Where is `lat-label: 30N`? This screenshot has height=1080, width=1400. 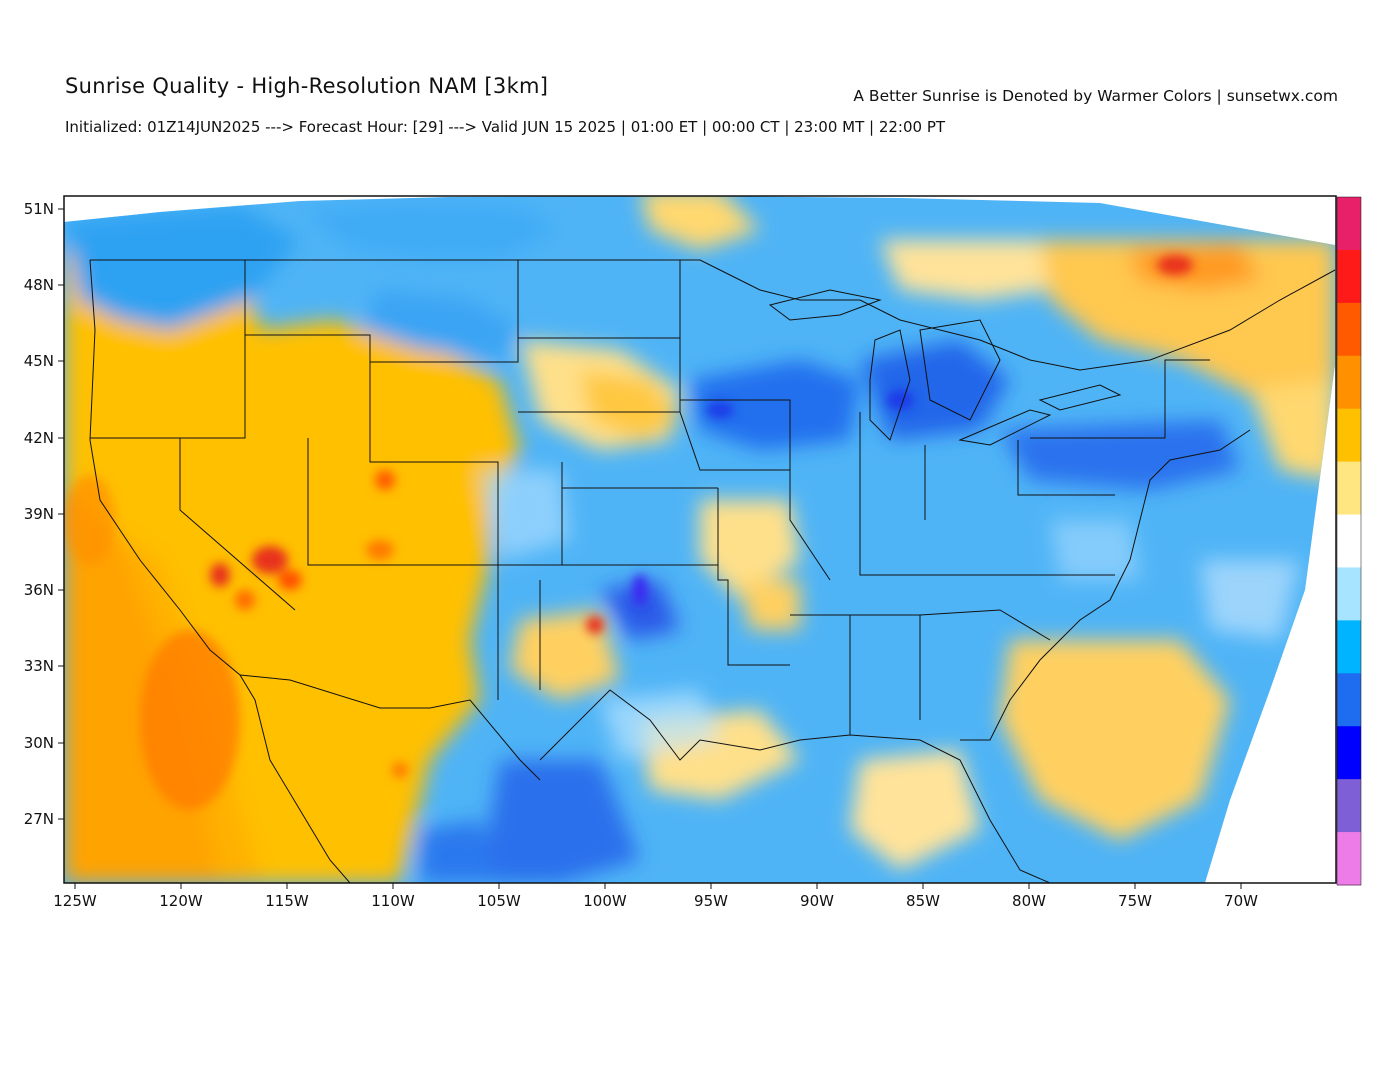 lat-label: 30N is located at coordinates (39, 743).